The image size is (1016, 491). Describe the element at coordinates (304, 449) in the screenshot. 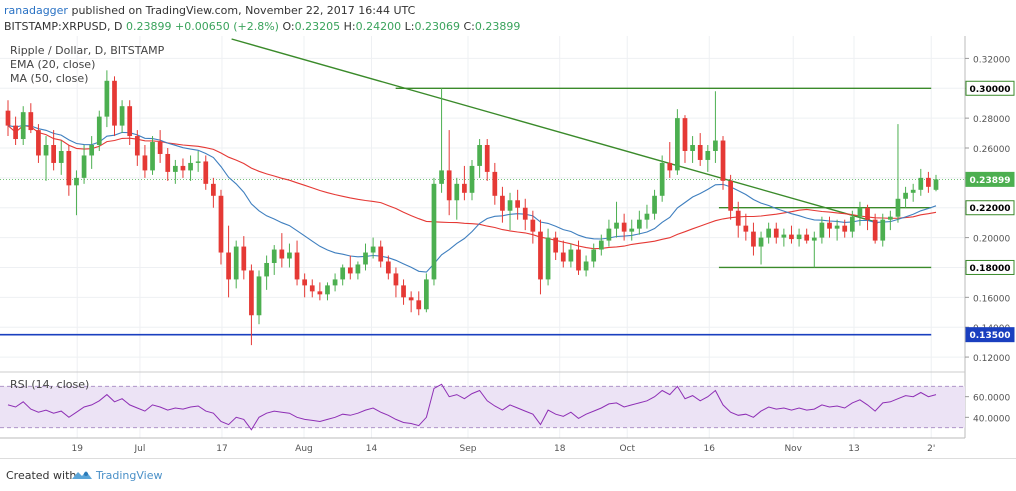

I see `time-tick-label: Aug` at that location.